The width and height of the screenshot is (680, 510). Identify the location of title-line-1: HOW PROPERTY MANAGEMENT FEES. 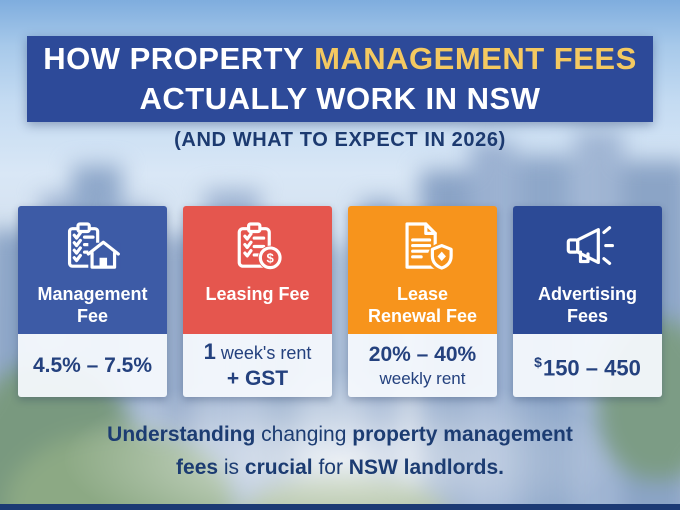
(340, 59).